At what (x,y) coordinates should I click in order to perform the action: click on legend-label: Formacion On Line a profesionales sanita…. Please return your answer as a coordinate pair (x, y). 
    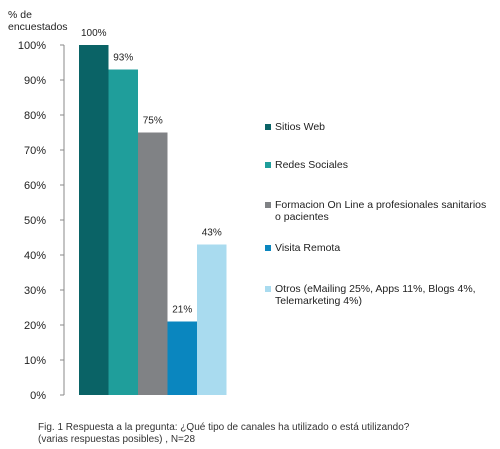
    Looking at the image, I should click on (381, 211).